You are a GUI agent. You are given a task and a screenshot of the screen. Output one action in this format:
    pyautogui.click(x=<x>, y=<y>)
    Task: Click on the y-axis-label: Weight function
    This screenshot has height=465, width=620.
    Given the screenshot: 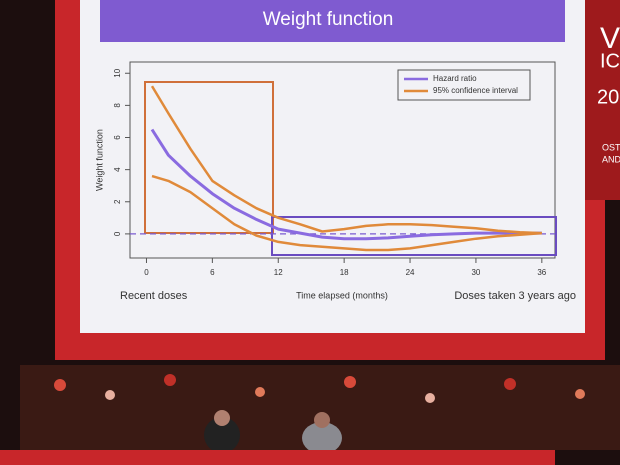 What is the action you would take?
    pyautogui.click(x=99, y=160)
    